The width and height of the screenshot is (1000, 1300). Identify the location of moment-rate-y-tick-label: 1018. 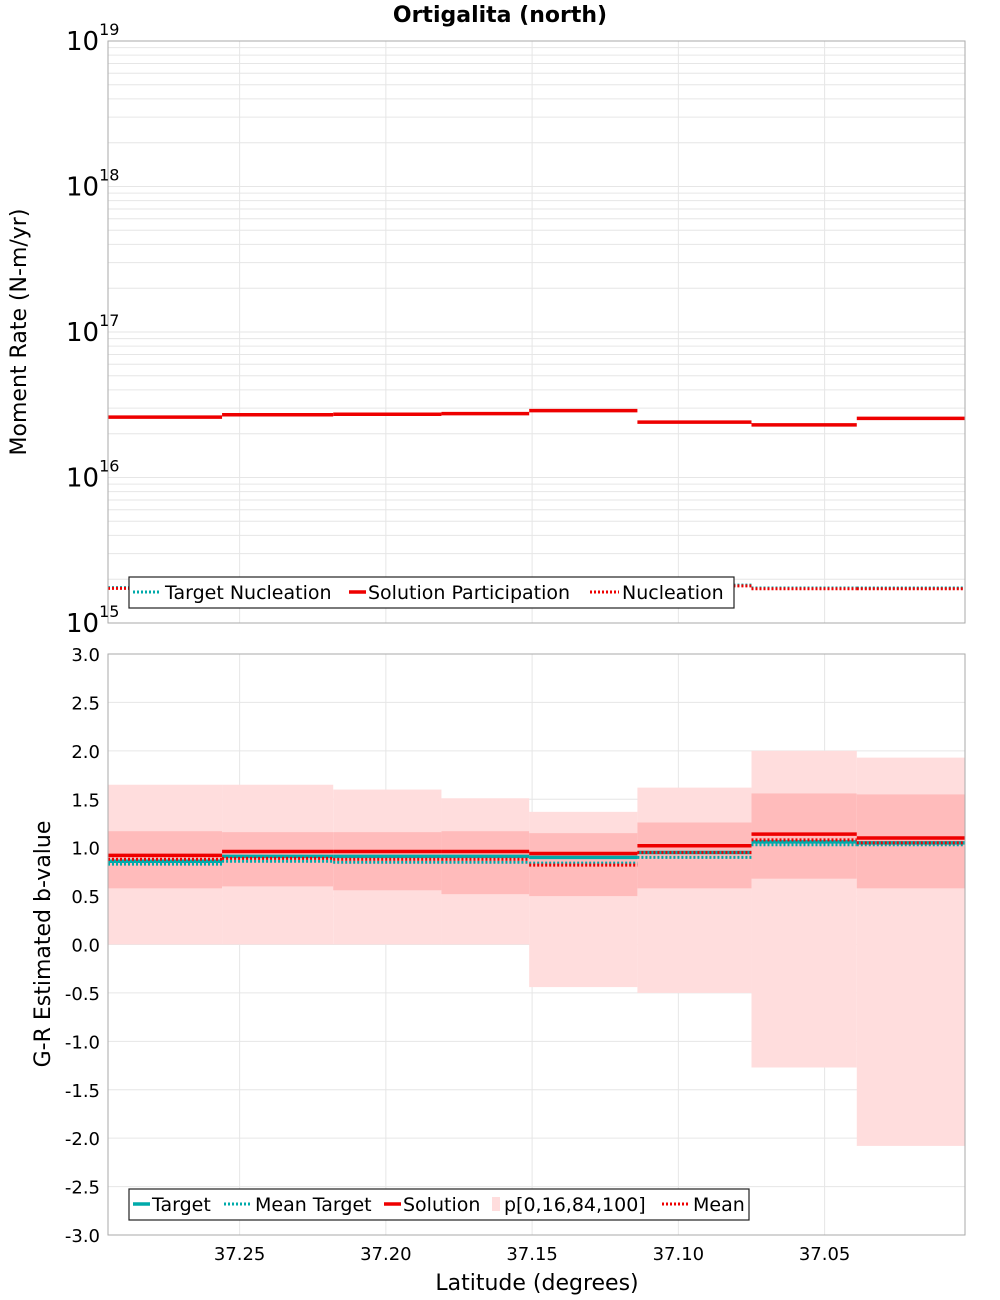
(92, 184).